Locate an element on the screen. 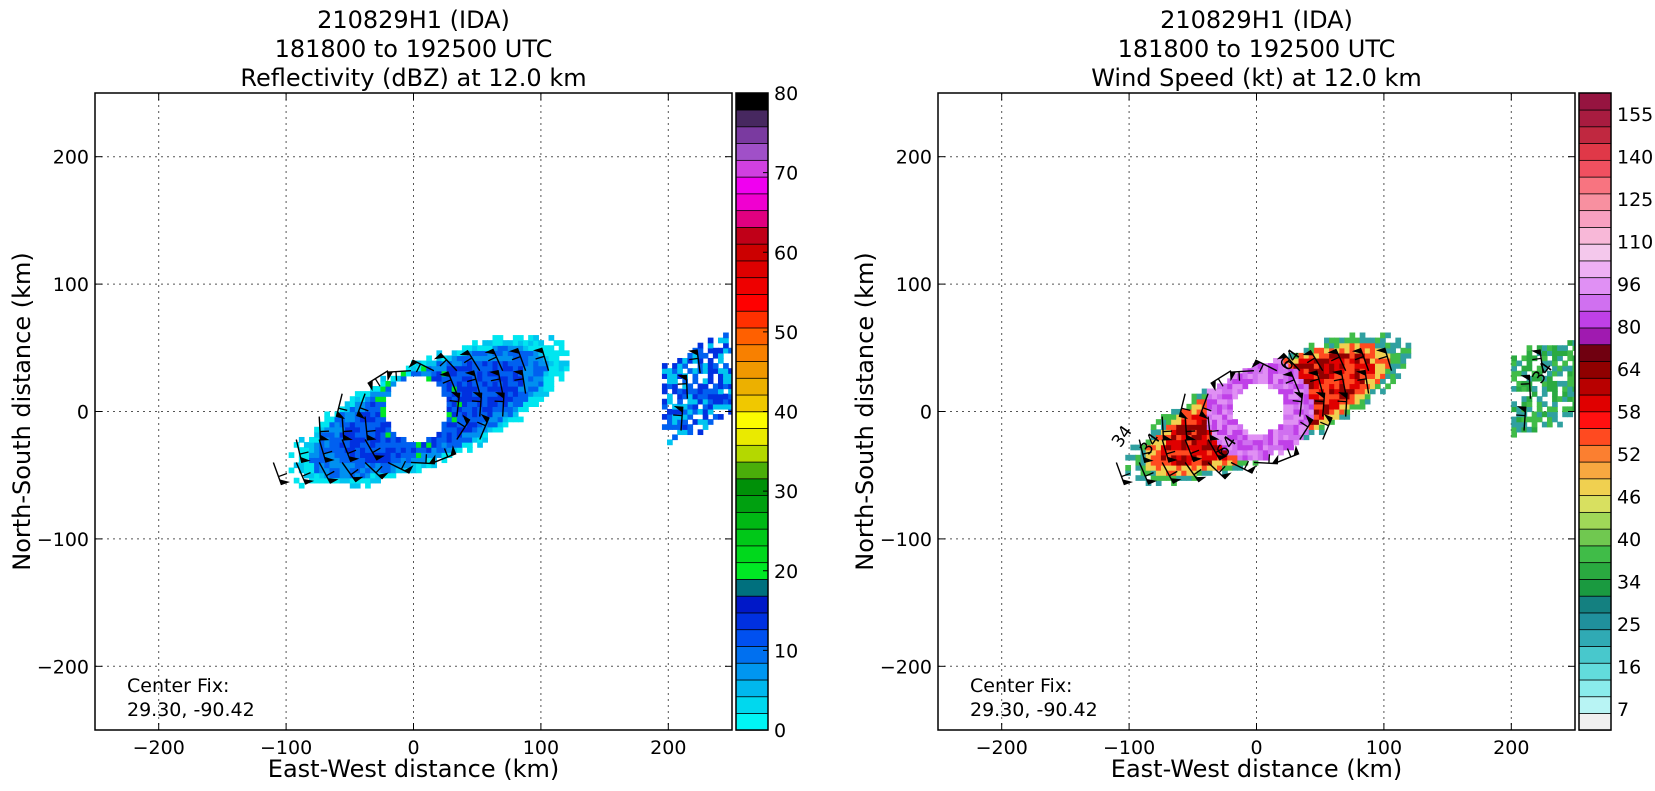  colorbar-tick-label: 0 is located at coordinates (780, 731).